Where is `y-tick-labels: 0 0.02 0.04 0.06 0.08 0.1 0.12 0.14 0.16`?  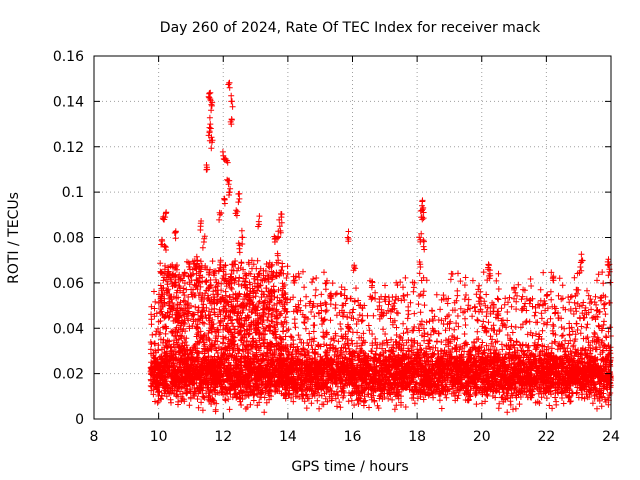 y-tick-labels: 0 0.02 0.04 0.06 0.08 0.1 0.12 0.14 0.16 is located at coordinates (68, 238).